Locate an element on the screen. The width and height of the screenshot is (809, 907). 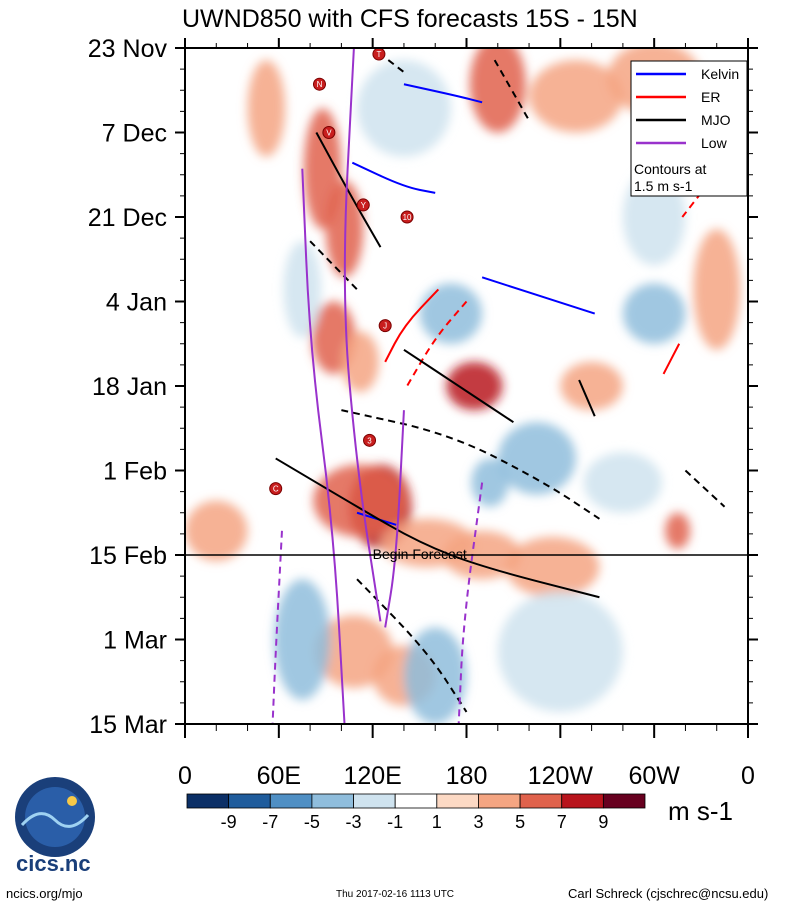
colorbar-label: 3 is located at coordinates (478, 822).